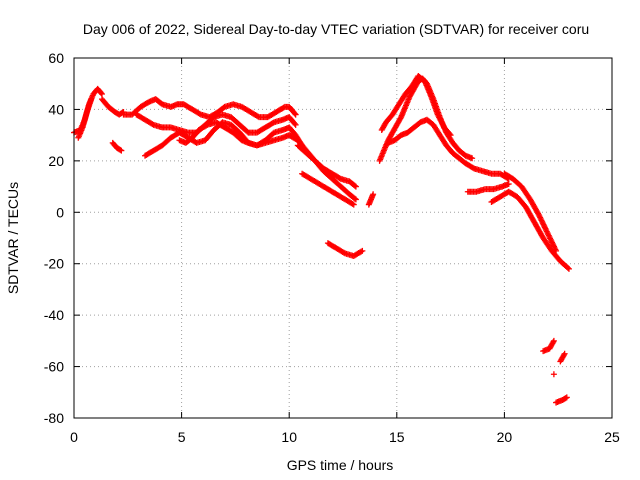 This screenshot has height=480, width=640. What do you see at coordinates (85, 118) in the screenshot?
I see `series-track-a2` at bounding box center [85, 118].